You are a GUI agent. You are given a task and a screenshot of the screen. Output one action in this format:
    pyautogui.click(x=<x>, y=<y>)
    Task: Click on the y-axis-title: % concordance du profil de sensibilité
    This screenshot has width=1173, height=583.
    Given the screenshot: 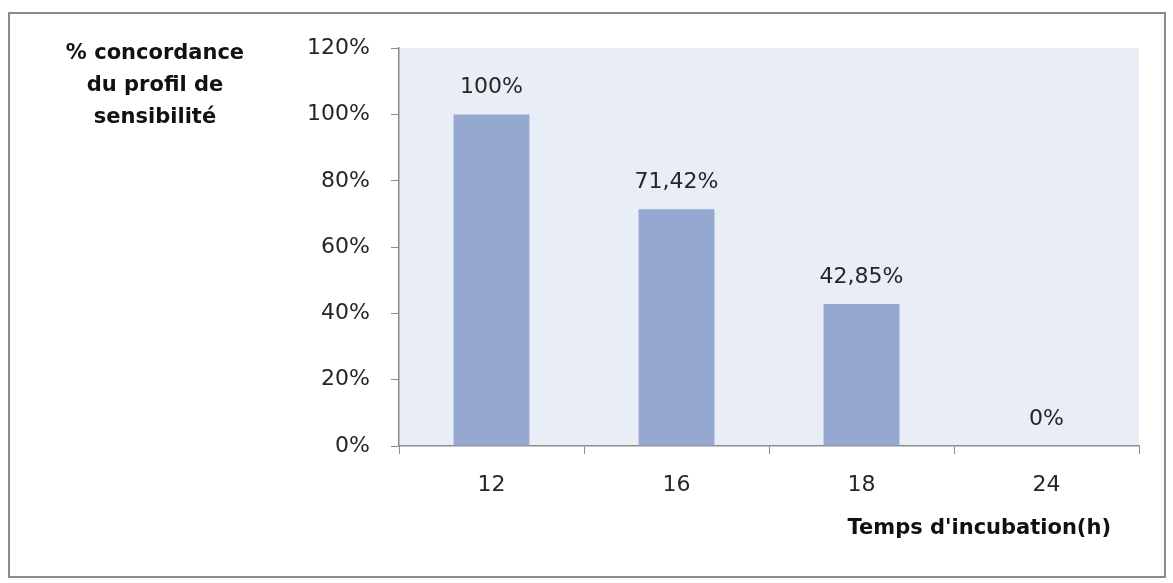 What is the action you would take?
    pyautogui.click(x=155, y=84)
    